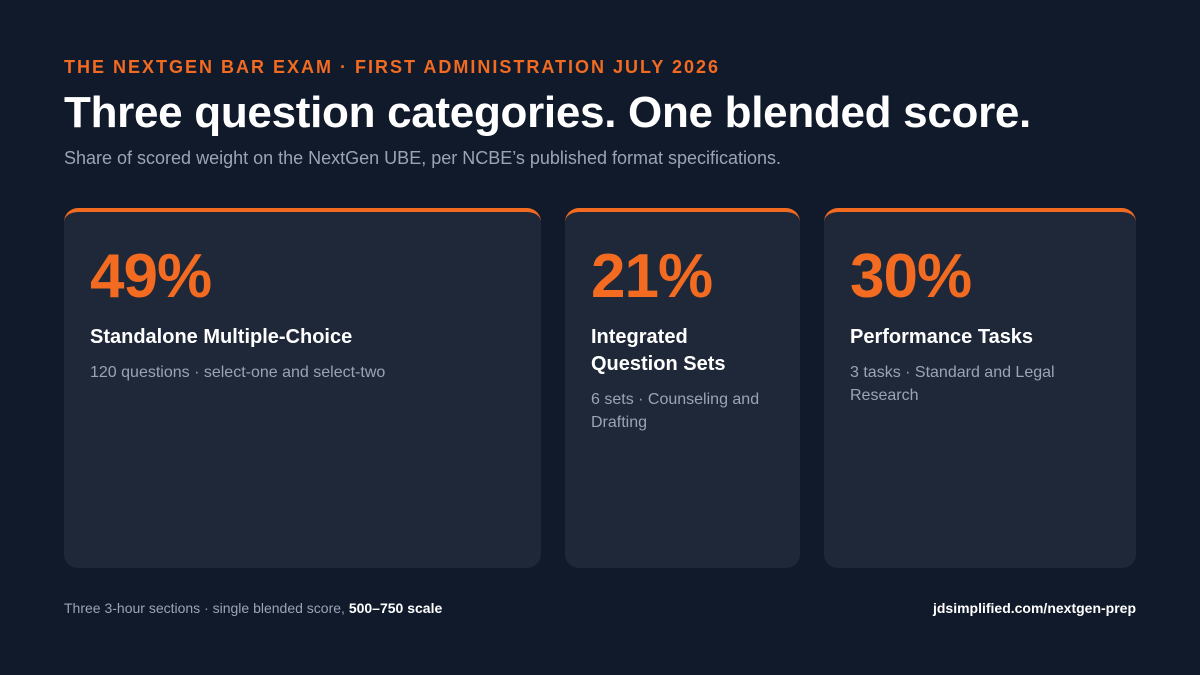  What do you see at coordinates (911, 276) in the screenshot?
I see `percent: 30%` at bounding box center [911, 276].